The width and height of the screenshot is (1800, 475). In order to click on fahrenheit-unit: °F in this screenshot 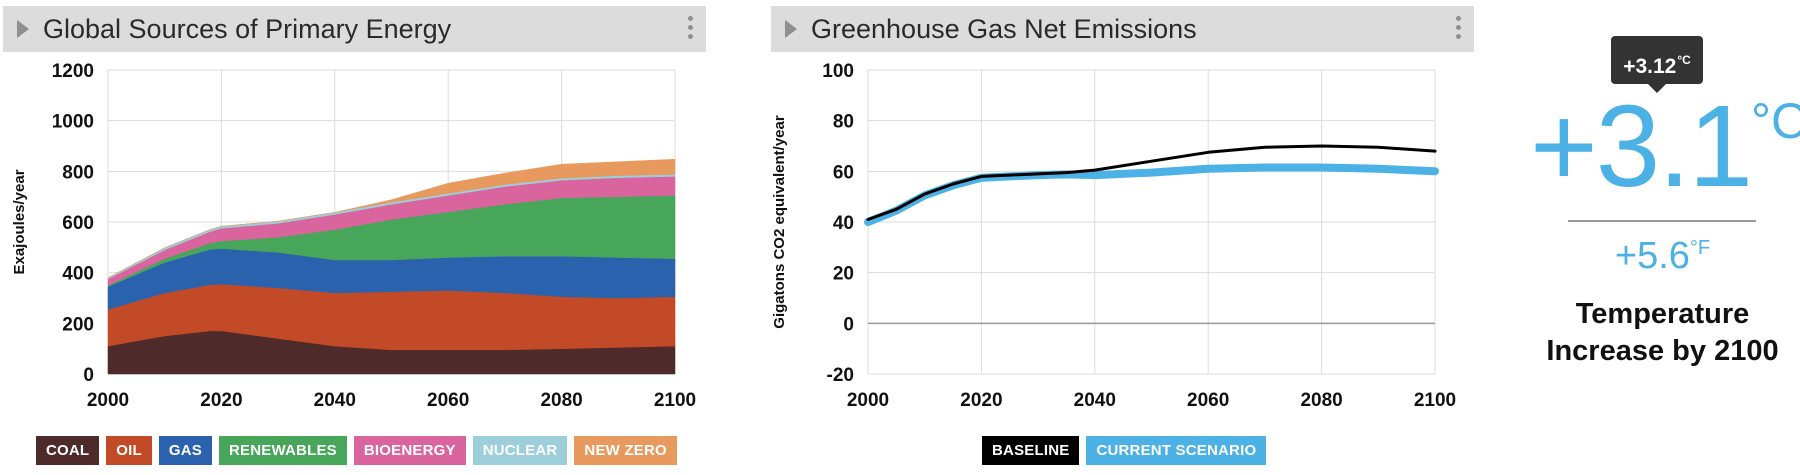, I will do `click(1700, 248)`.